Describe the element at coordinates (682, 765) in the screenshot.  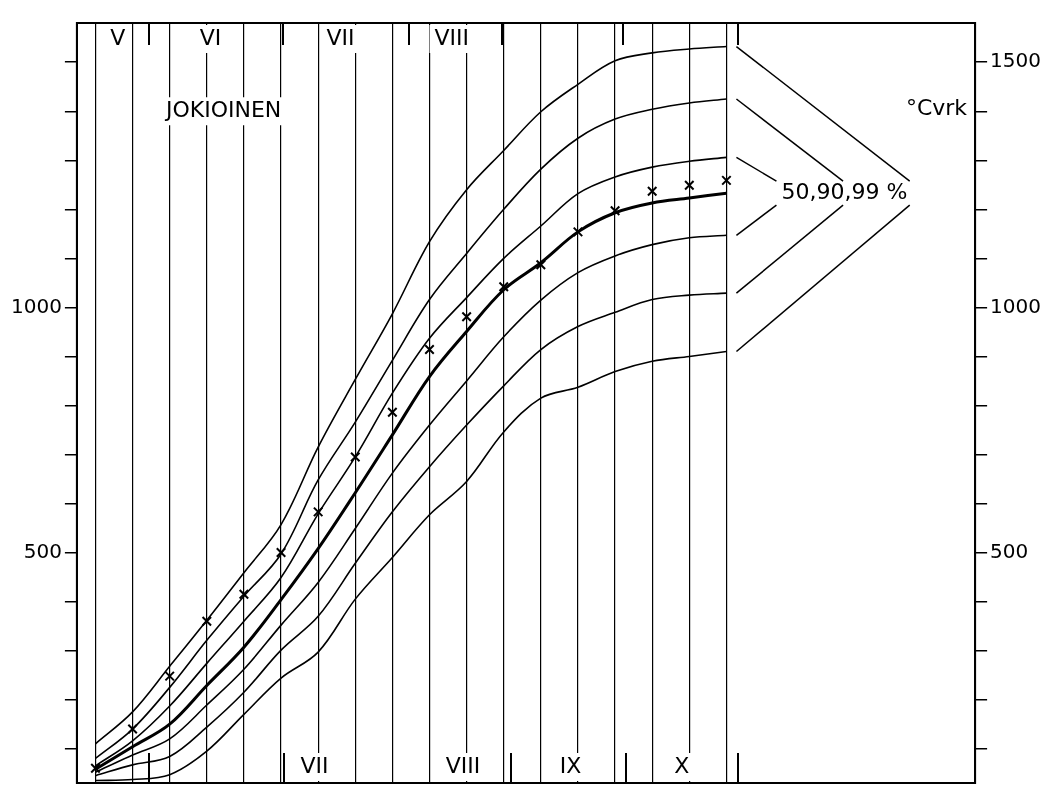
I see `annotation: X` at that location.